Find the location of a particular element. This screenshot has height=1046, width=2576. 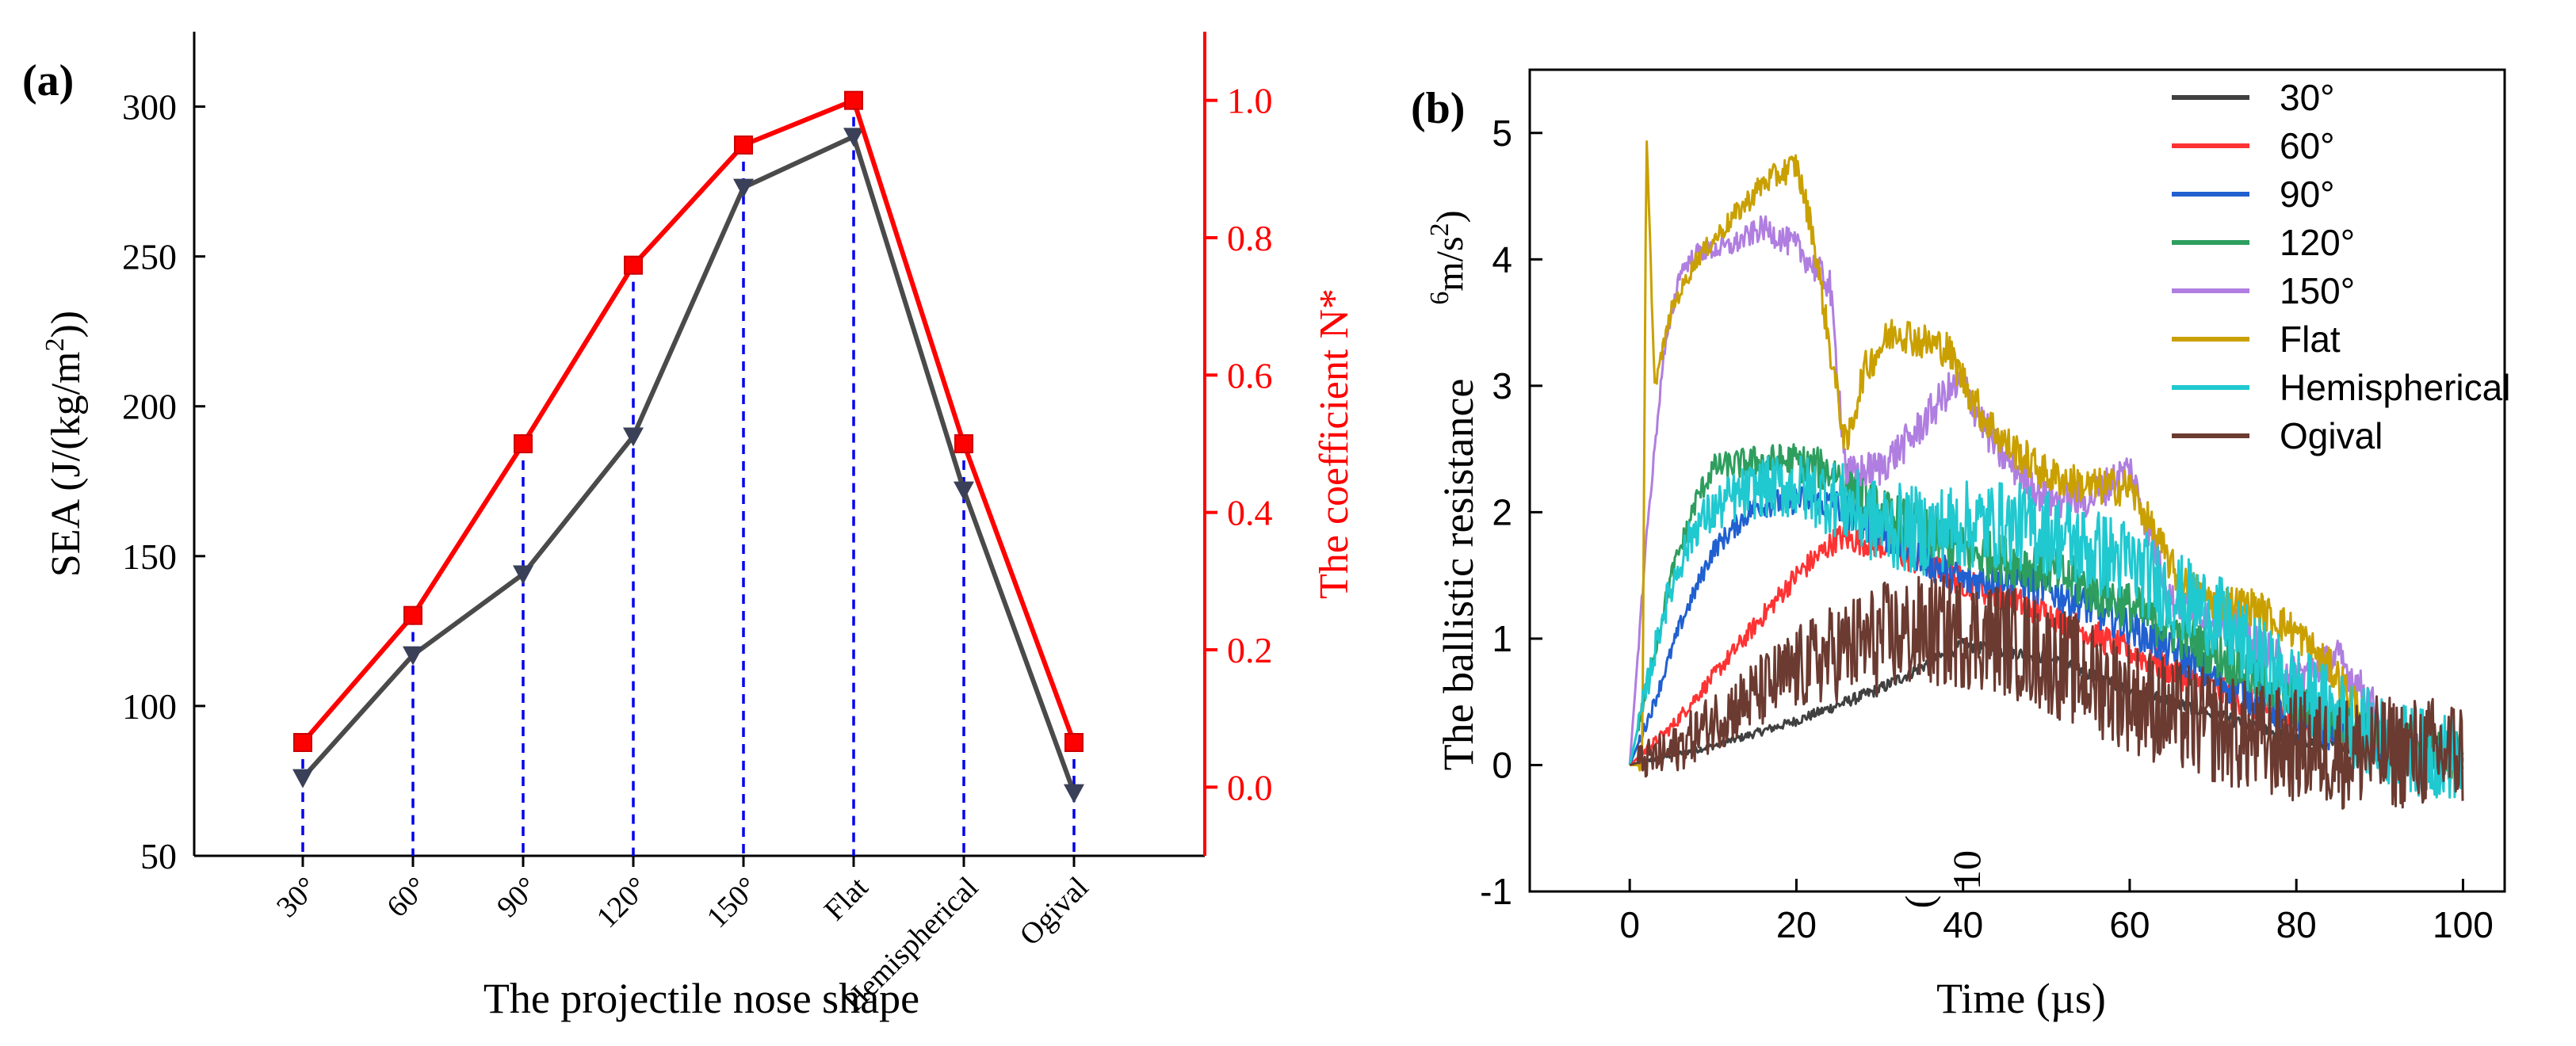

a-x-tick-label: 30° is located at coordinates (296, 897).